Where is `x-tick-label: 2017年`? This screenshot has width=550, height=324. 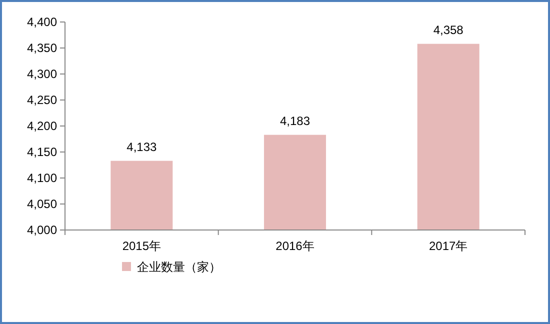 x-tick-label: 2017年 is located at coordinates (448, 246).